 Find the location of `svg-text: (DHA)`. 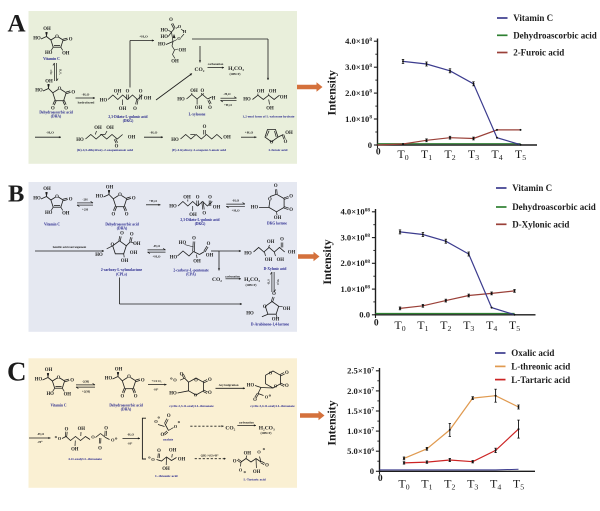

svg-text: (DHA) is located at coordinates (56, 117).